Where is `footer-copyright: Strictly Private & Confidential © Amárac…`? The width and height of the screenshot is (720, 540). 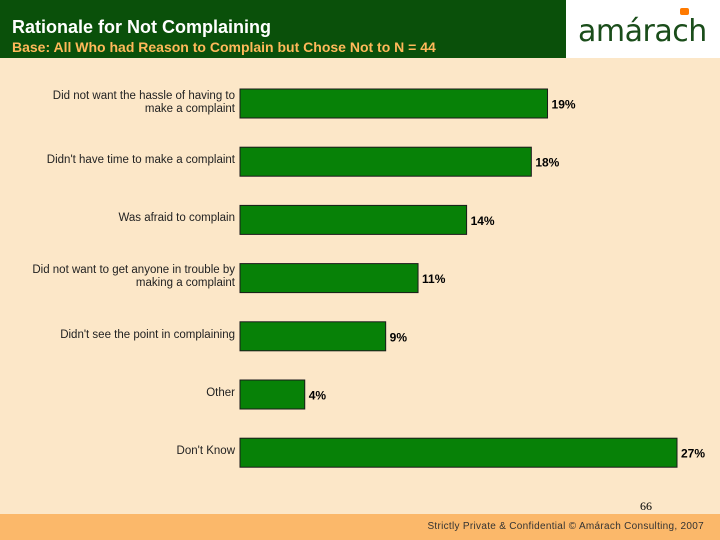 footer-copyright: Strictly Private & Confidential © Amárac… is located at coordinates (565, 526).